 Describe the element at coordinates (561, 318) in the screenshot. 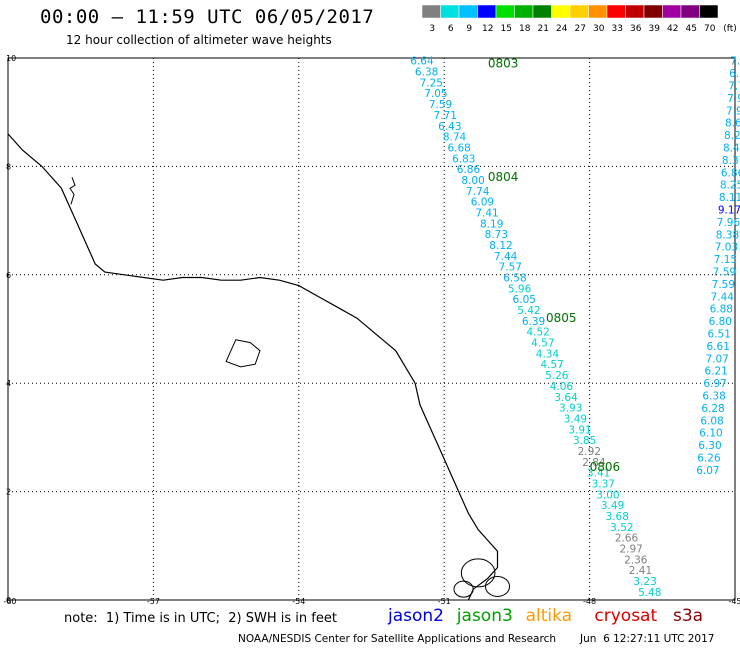

I see `time-label: 0805` at that location.